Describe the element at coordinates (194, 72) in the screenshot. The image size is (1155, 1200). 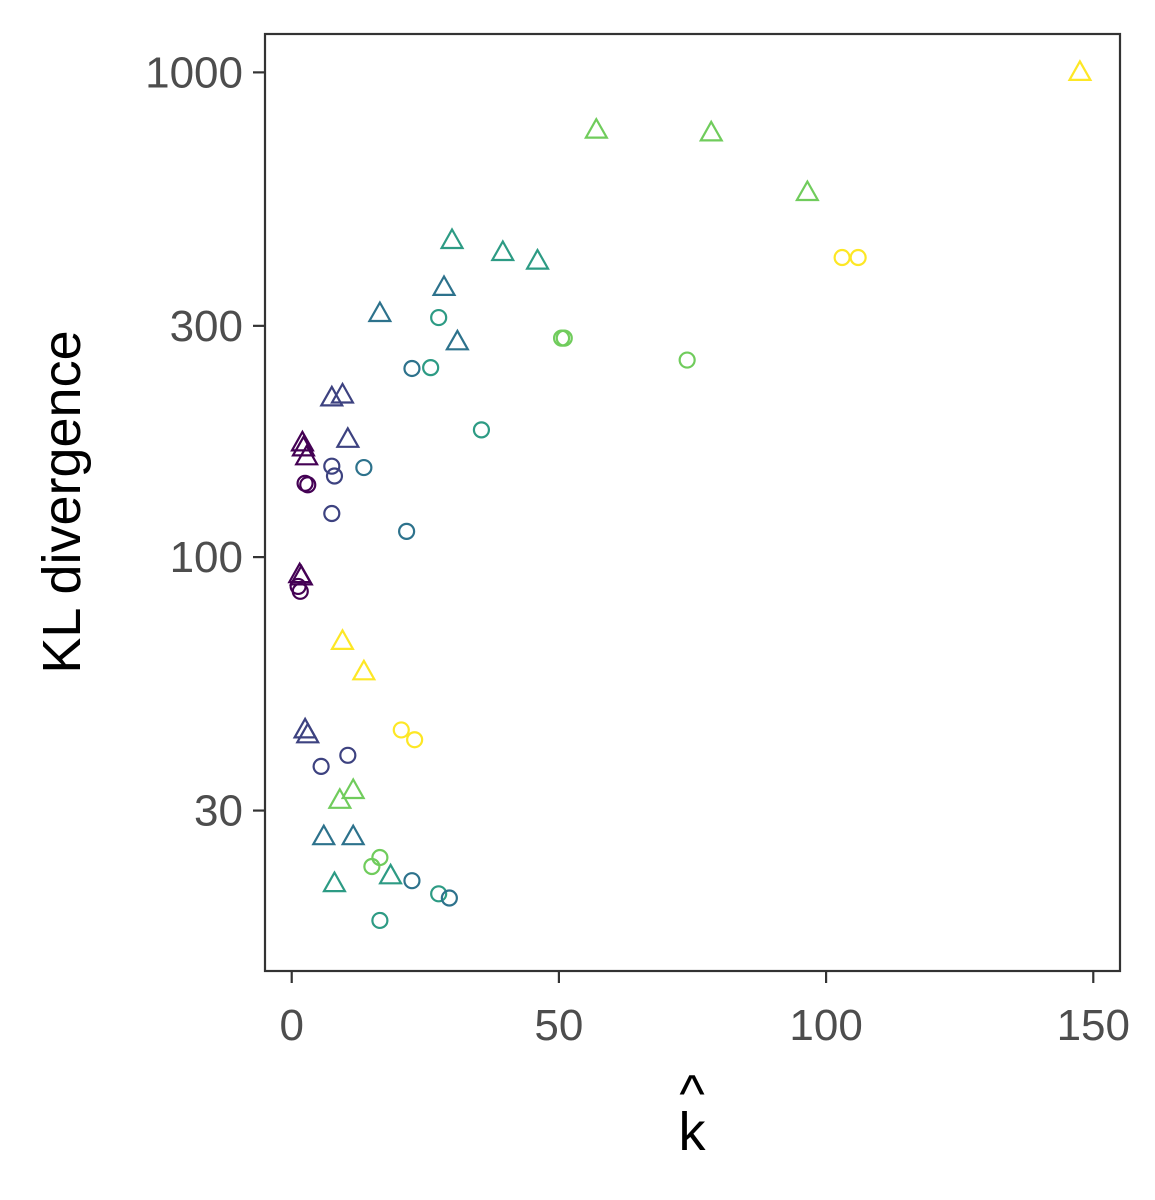
I see `y-tick-label: 1000` at that location.